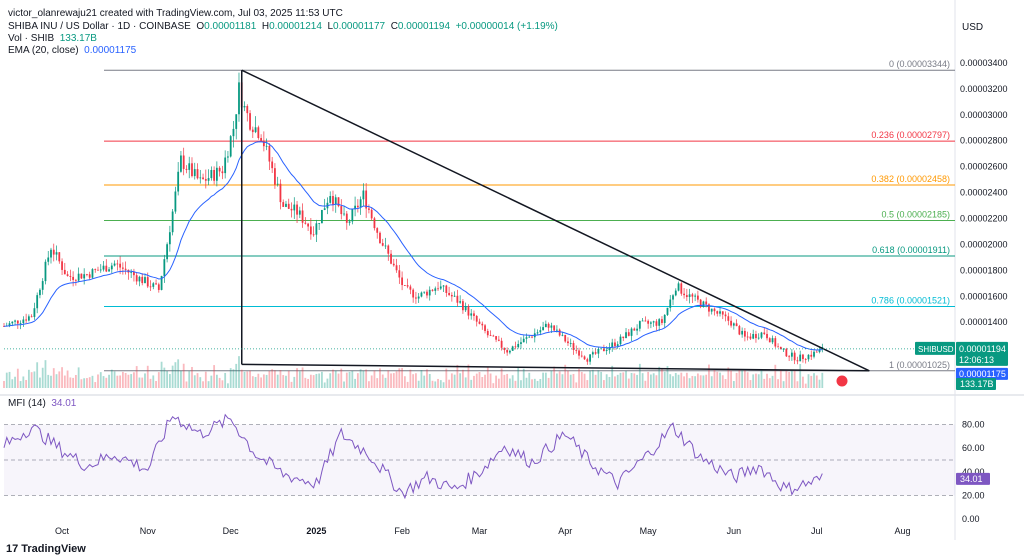 Image resolution: width=1024 pixels, height=559 pixels. I want to click on us-flag-icon, so click(842, 381).